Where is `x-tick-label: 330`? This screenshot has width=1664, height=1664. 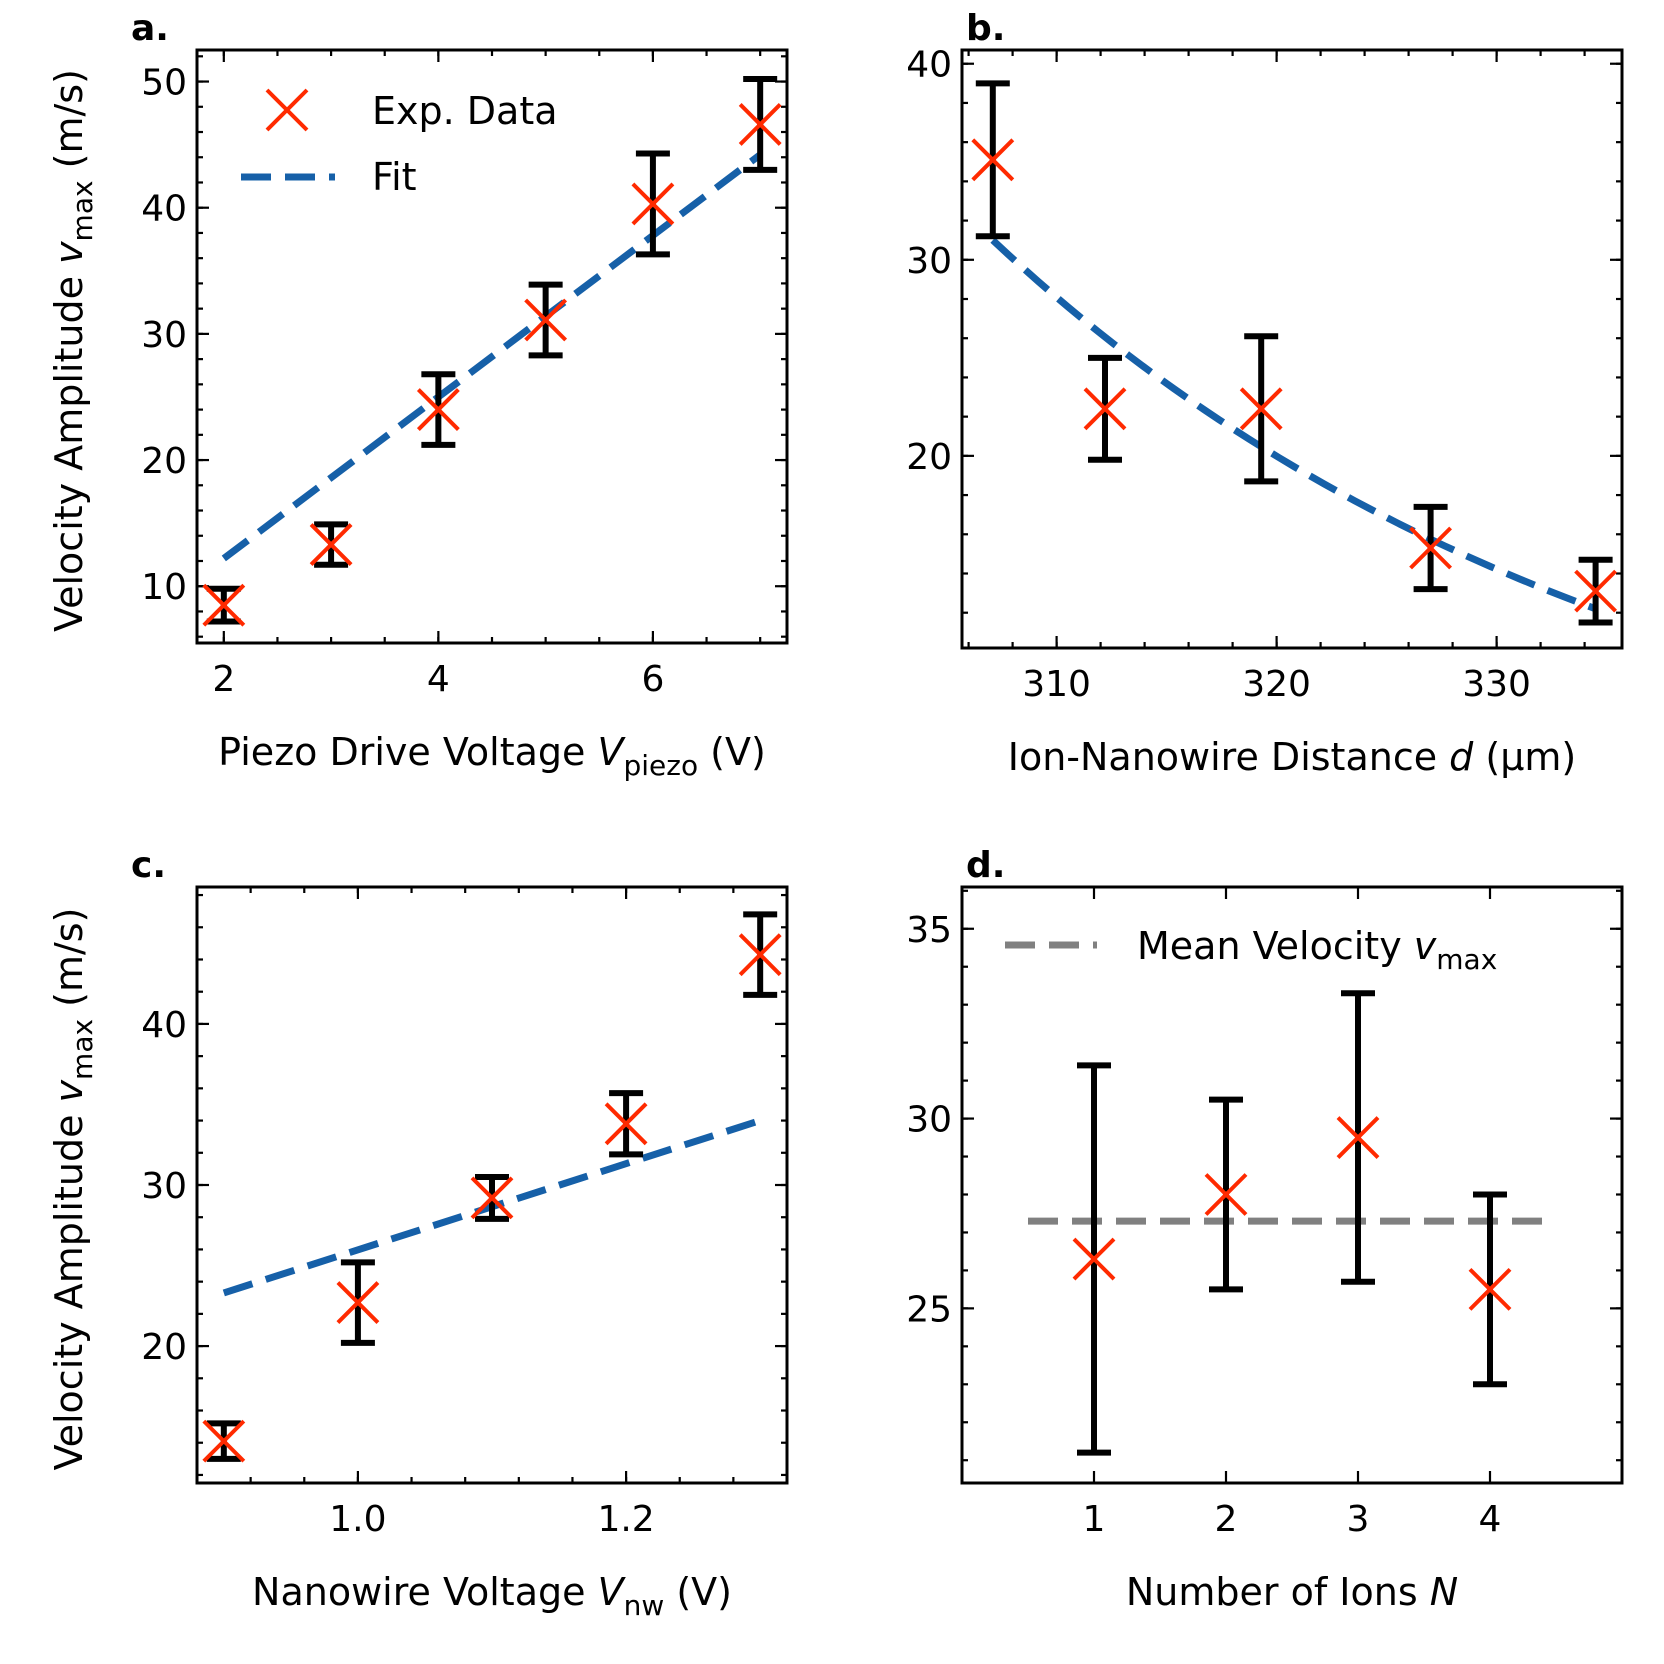
x-tick-label: 330 is located at coordinates (1496, 684).